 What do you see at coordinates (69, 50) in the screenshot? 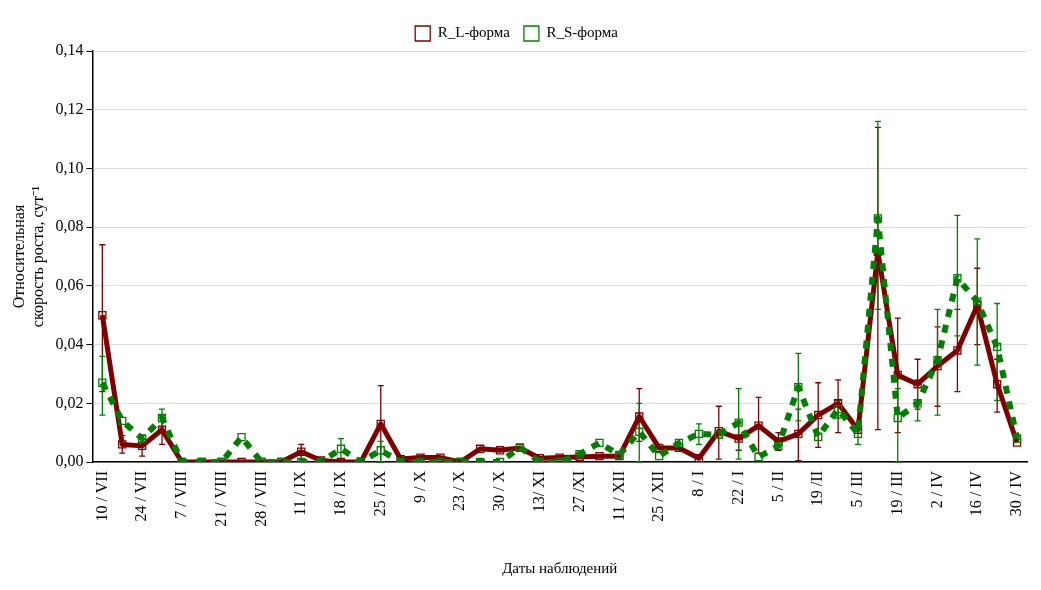
I see `y-tick-label: 0,14` at bounding box center [69, 50].